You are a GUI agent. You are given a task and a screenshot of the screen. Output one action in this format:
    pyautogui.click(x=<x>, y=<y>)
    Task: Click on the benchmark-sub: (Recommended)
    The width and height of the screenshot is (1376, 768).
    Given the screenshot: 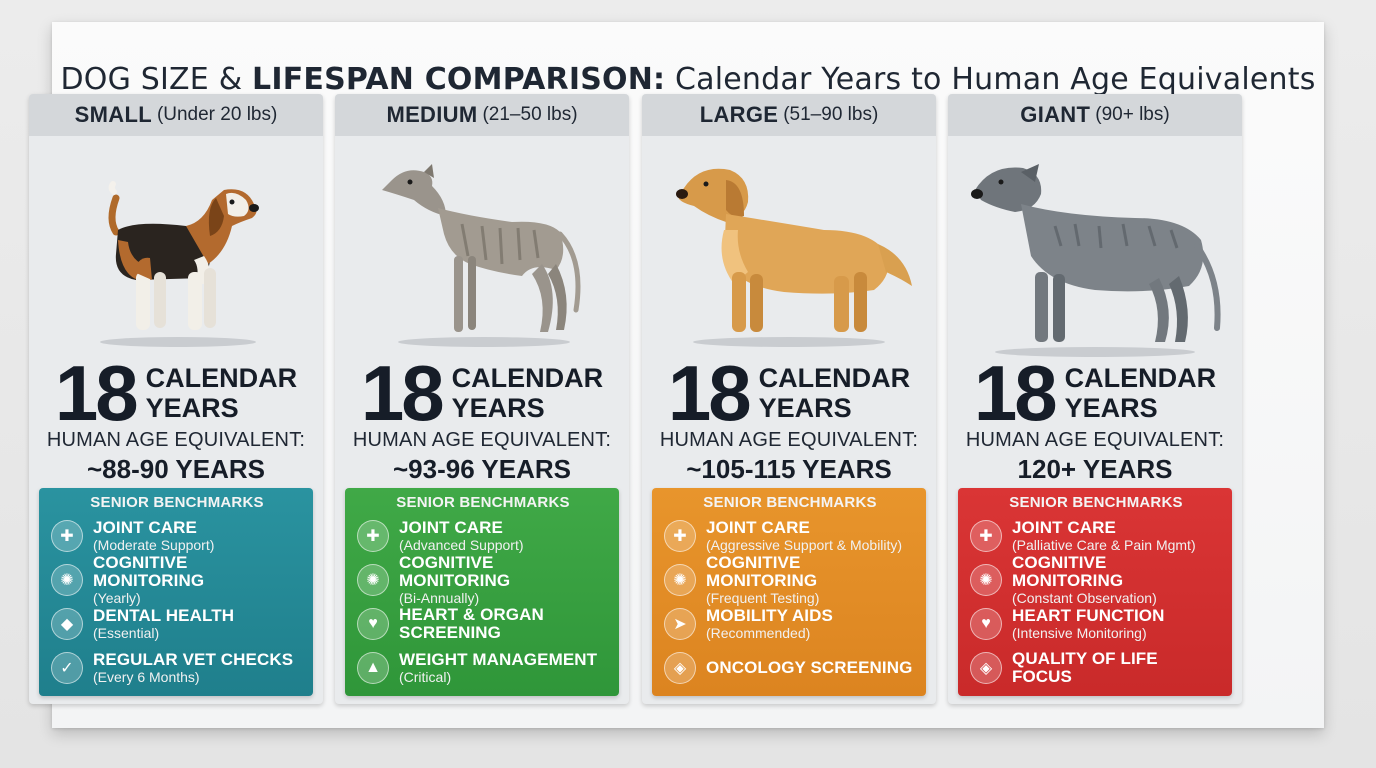 What is the action you would take?
    pyautogui.click(x=758, y=632)
    